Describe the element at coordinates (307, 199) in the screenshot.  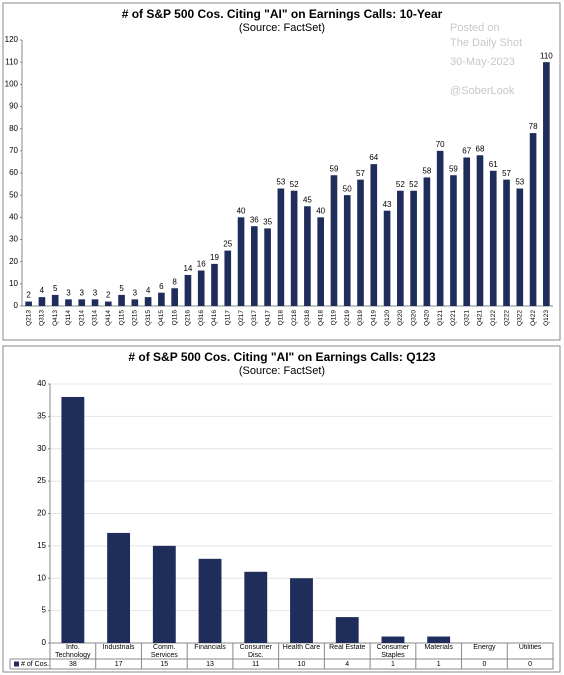
I see `data-label: 45` at that location.